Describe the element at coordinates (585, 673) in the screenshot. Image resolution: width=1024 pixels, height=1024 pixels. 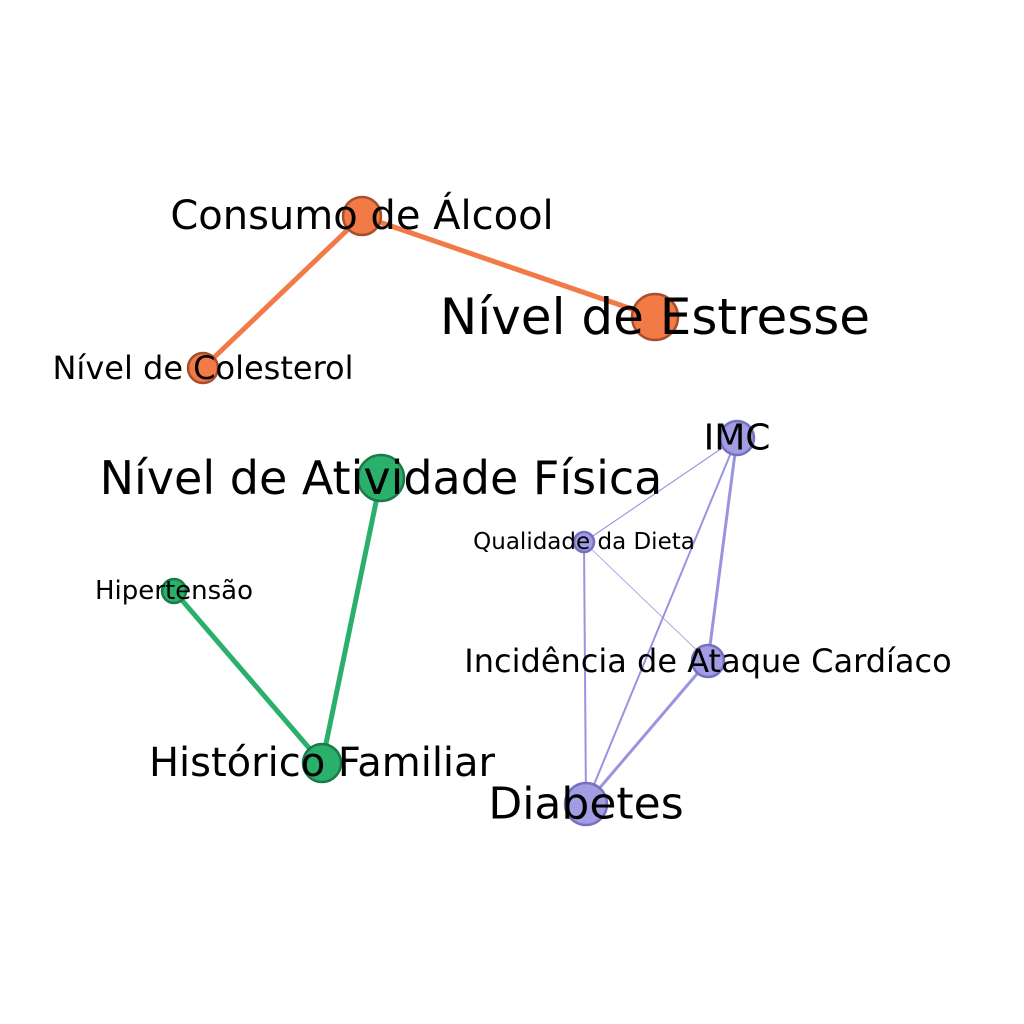
I see `edge-dieta-diabetes` at that location.